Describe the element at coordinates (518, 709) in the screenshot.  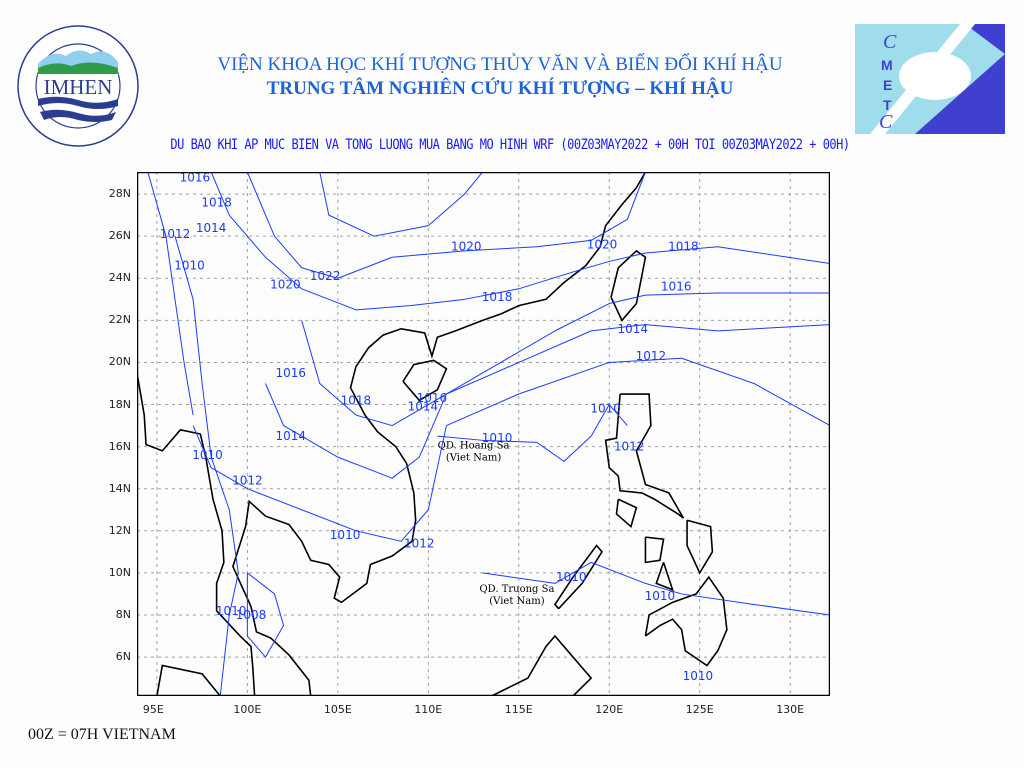
I see `lon-tick-label: 115E` at that location.